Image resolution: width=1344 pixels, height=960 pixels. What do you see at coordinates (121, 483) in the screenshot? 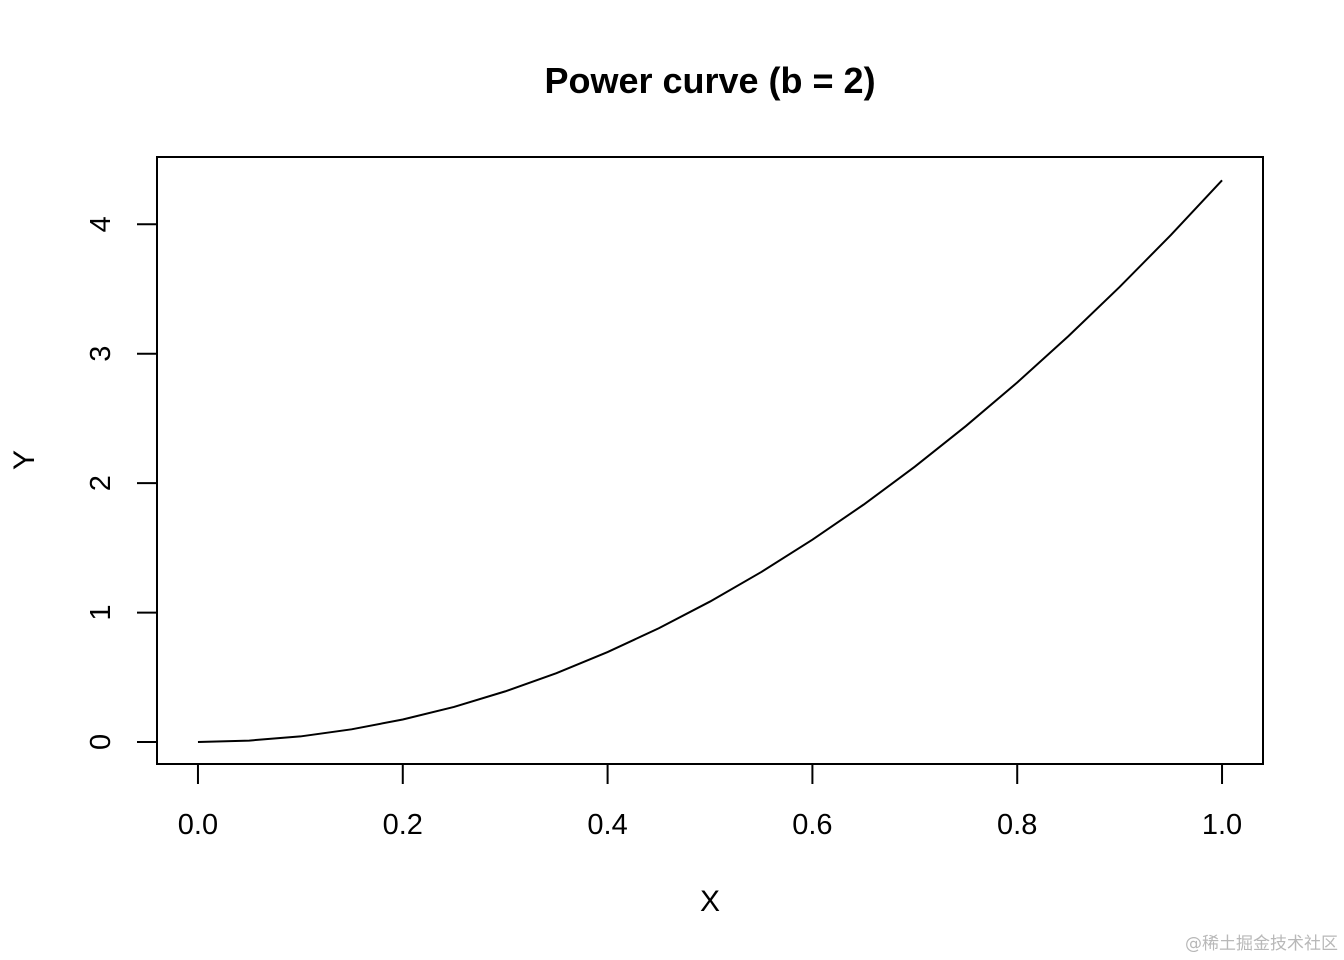
I see `y-axis: 0 1 2 3 4` at bounding box center [121, 483].